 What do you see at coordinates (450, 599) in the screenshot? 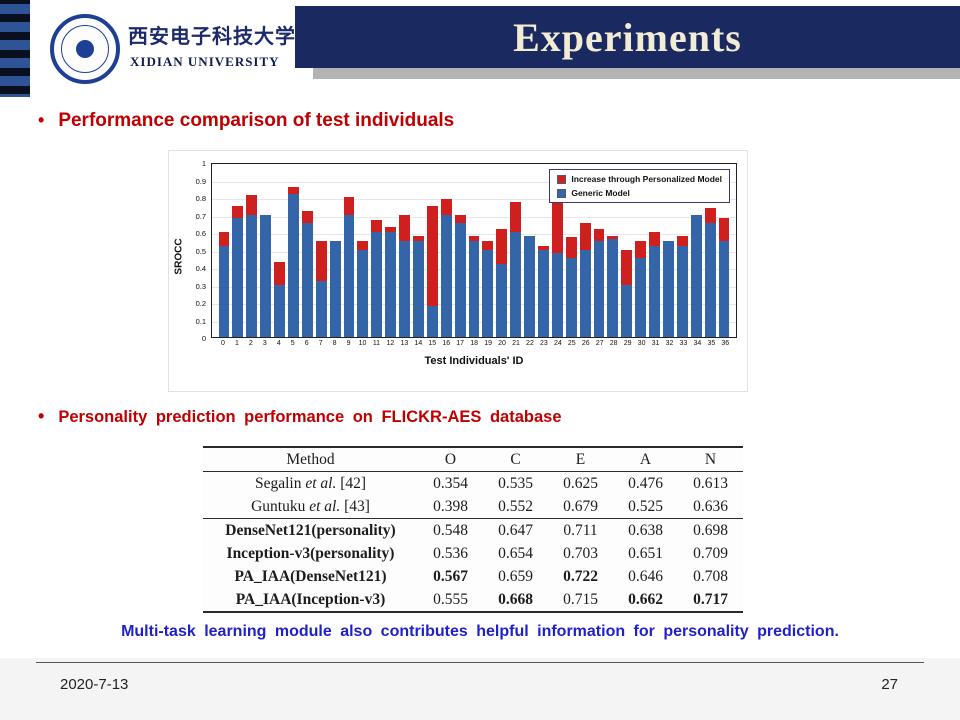
I see `value-cell: 0.555` at bounding box center [450, 599].